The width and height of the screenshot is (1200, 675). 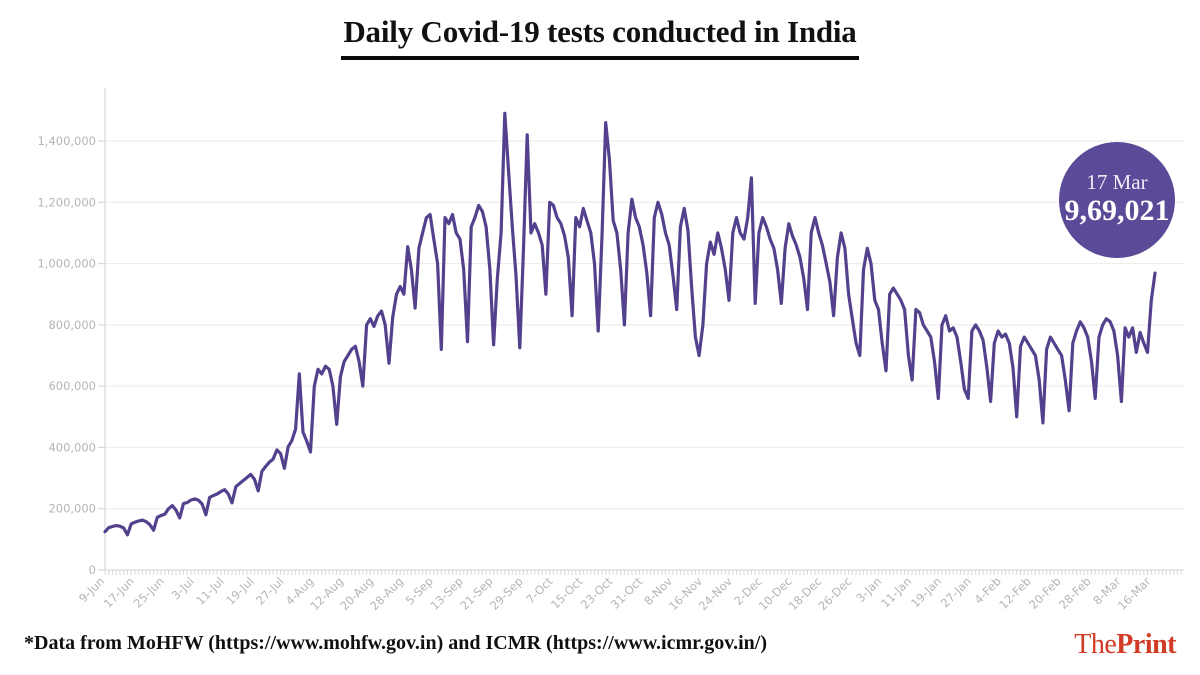 I want to click on theprint-logo: ThePrint, so click(x=1125, y=645).